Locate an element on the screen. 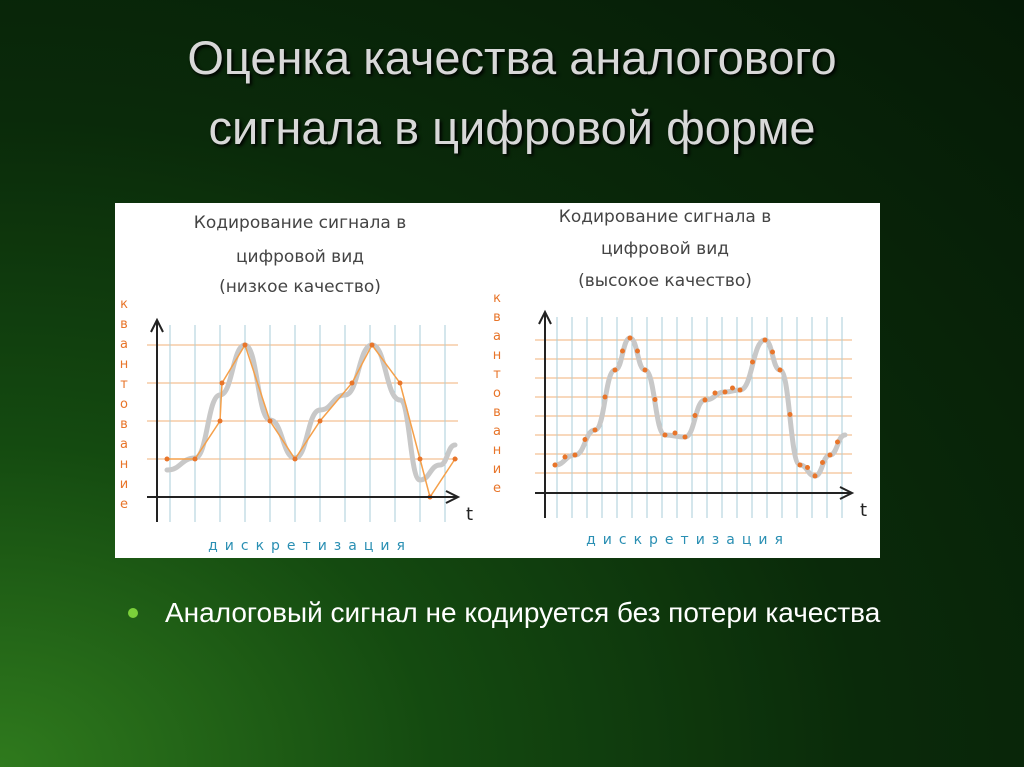 This screenshot has height=767, width=1024. slide-title: сигнала в цифровой форме is located at coordinates (512, 127).